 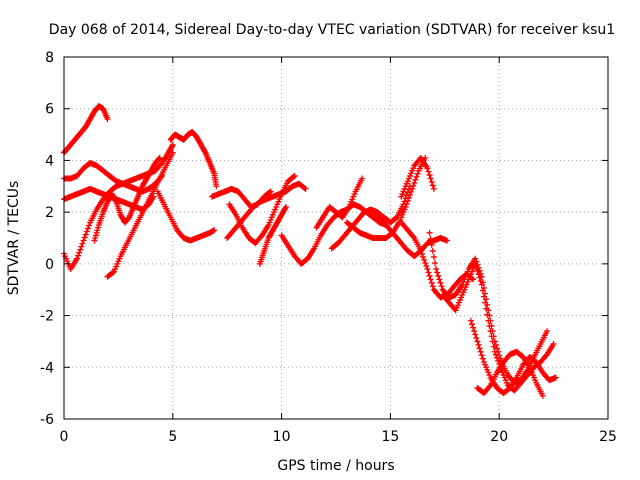 What do you see at coordinates (49, 213) in the screenshot?
I see `y-tick-label: 2` at bounding box center [49, 213].